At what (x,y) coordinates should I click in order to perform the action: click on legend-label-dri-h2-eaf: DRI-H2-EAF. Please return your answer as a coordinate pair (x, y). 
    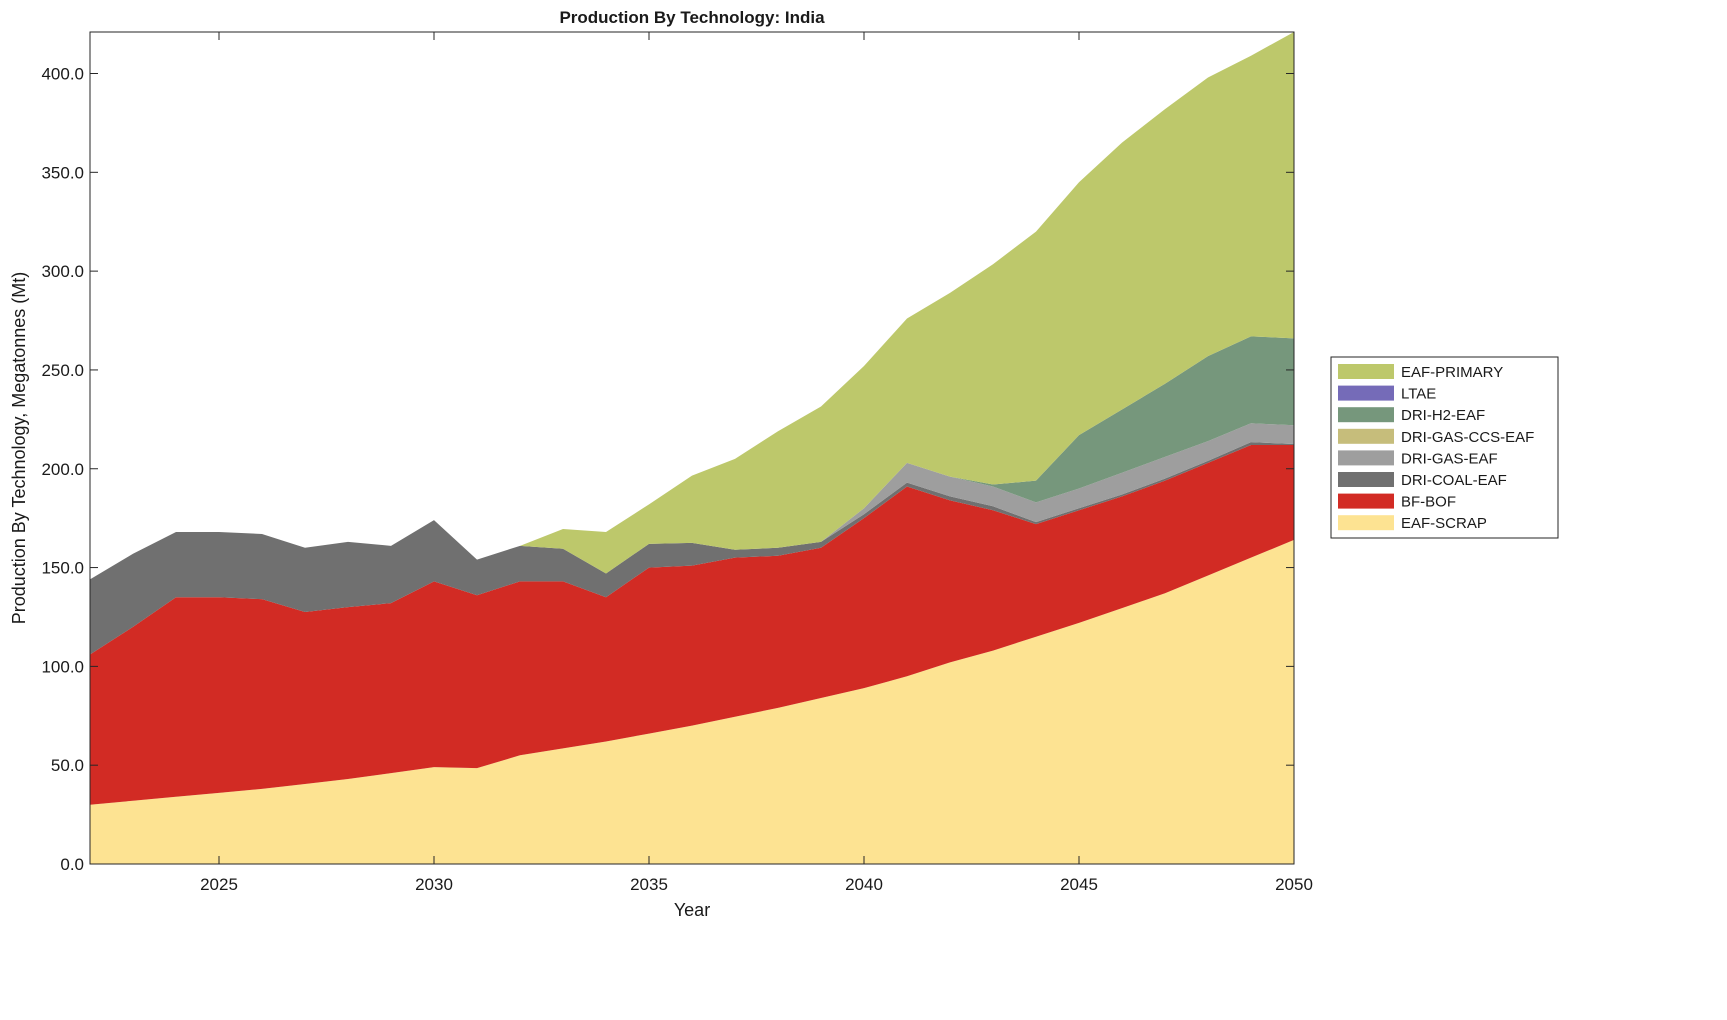
    Looking at the image, I should click on (1443, 415).